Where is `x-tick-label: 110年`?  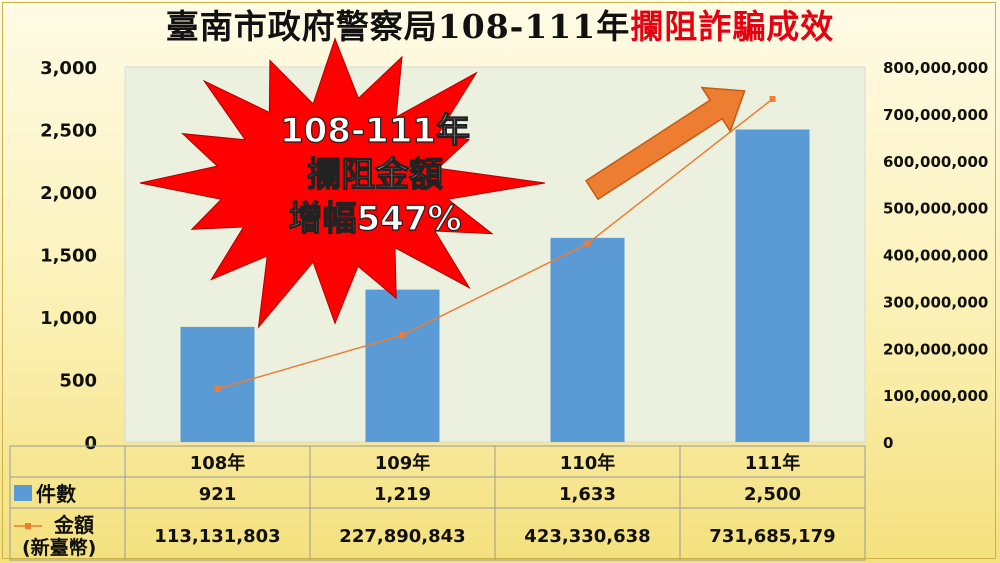 x-tick-label: 110年 is located at coordinates (588, 463).